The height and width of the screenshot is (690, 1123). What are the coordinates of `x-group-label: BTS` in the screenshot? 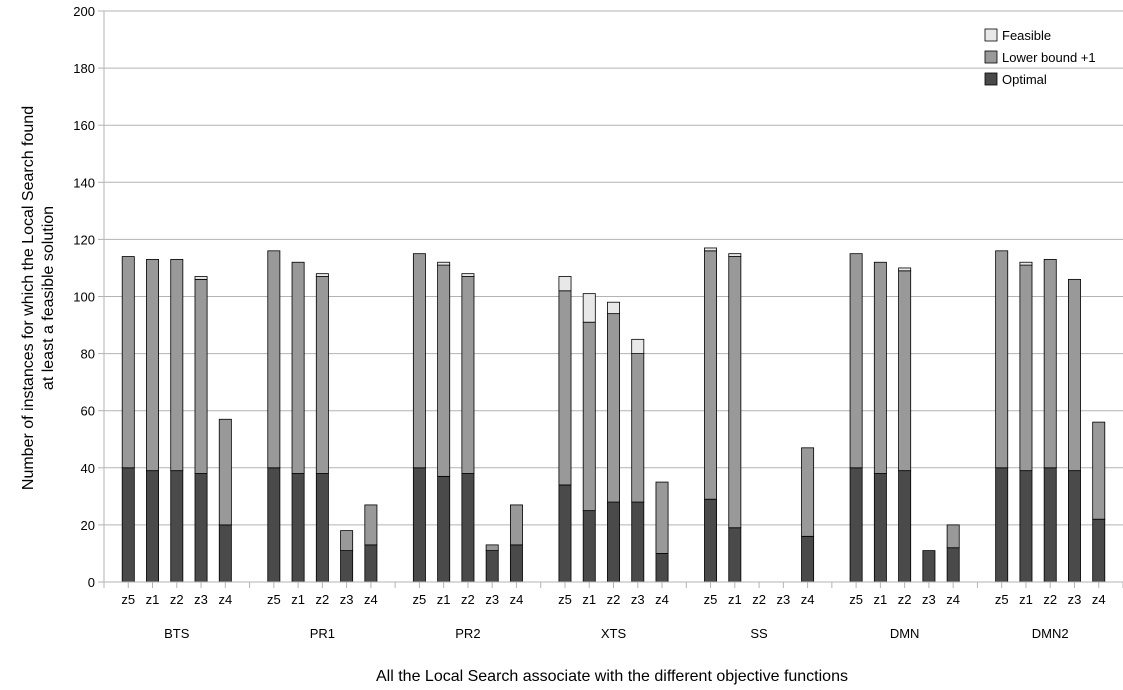 It's located at (177, 633).